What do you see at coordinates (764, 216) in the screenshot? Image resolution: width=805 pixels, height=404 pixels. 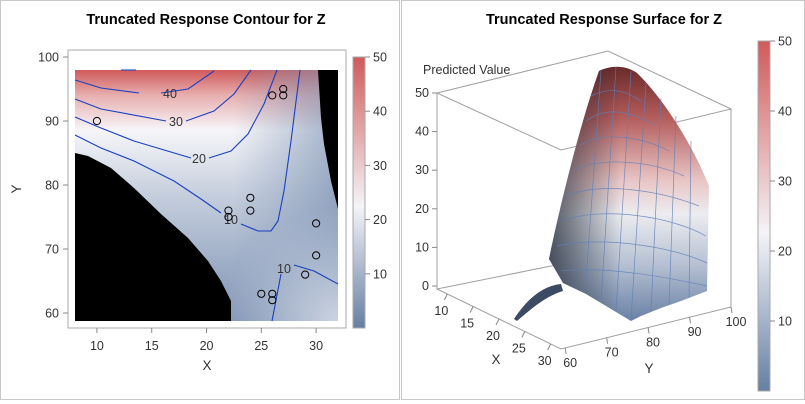 I see `surface-colorbar` at bounding box center [764, 216].